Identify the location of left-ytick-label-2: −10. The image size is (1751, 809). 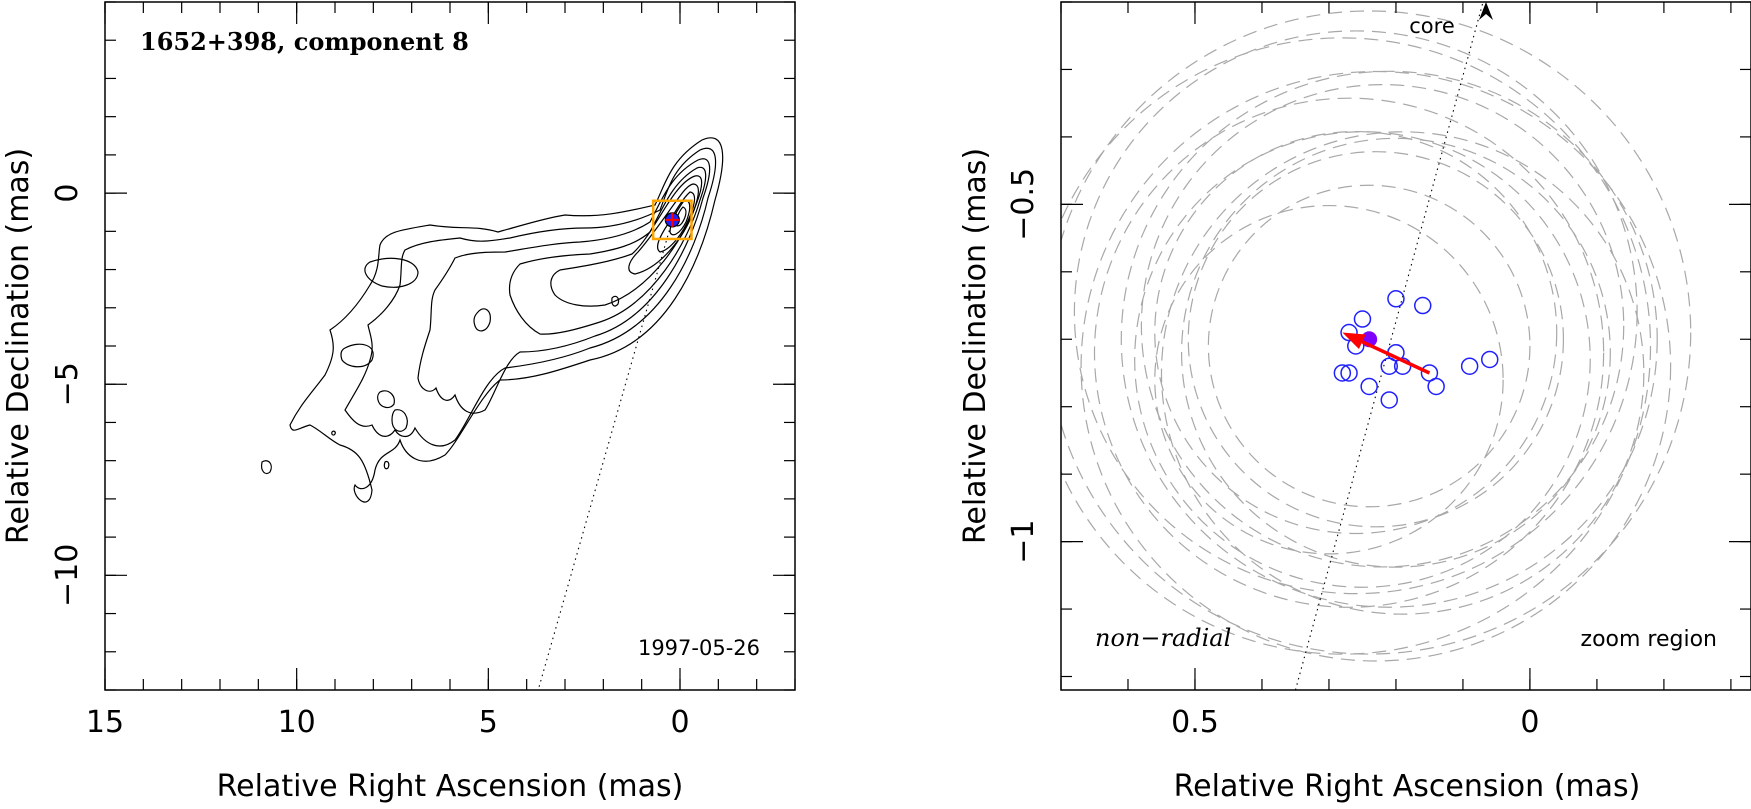
(67, 575).